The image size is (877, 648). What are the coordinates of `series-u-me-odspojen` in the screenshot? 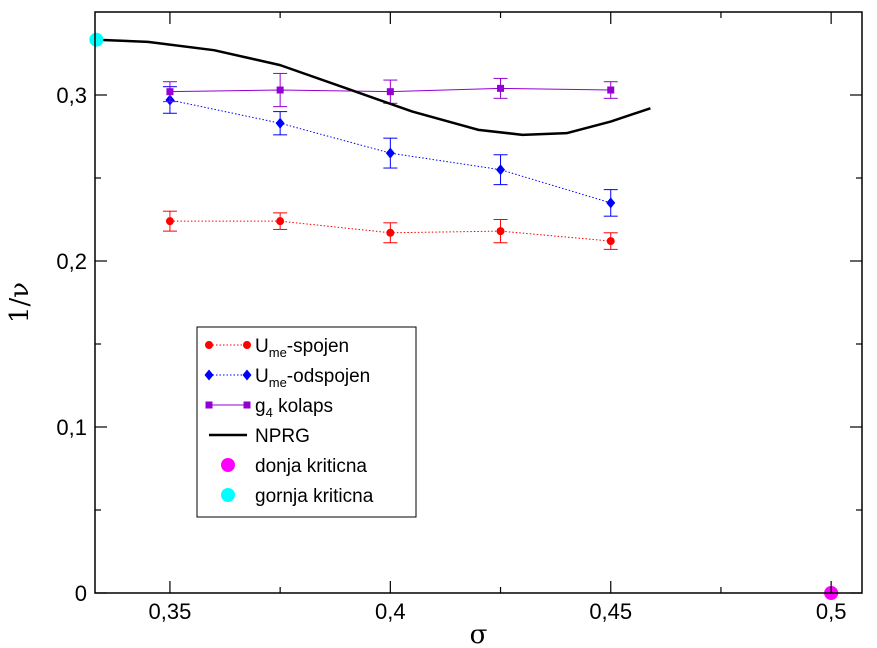 It's located at (390, 151).